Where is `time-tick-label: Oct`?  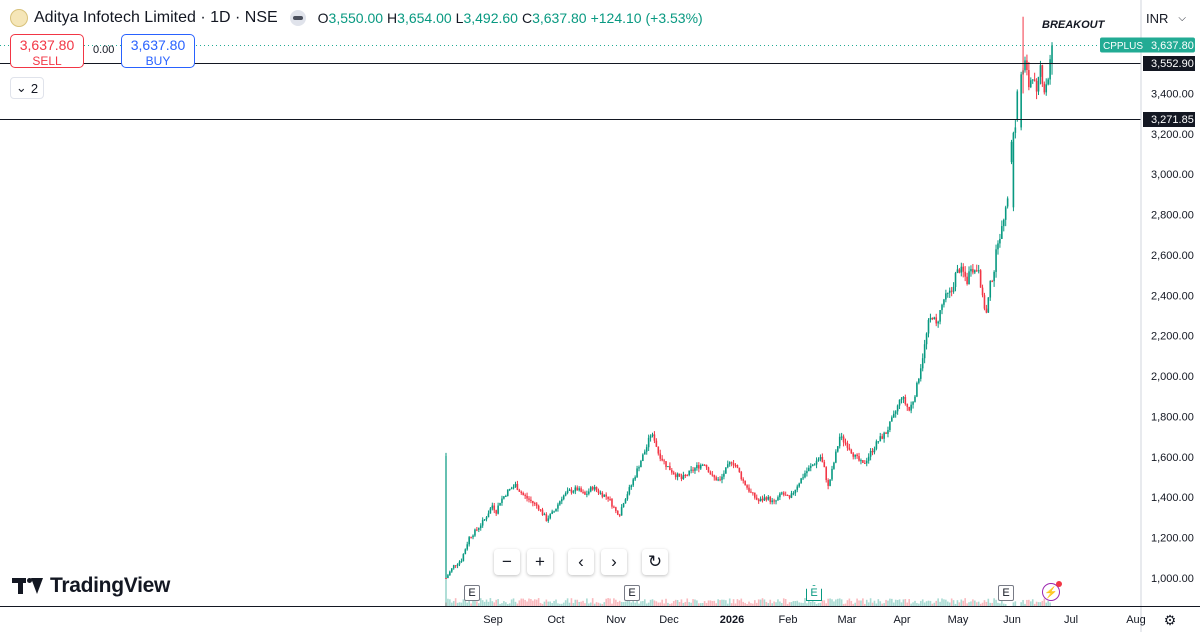
time-tick-label: Oct is located at coordinates (556, 620).